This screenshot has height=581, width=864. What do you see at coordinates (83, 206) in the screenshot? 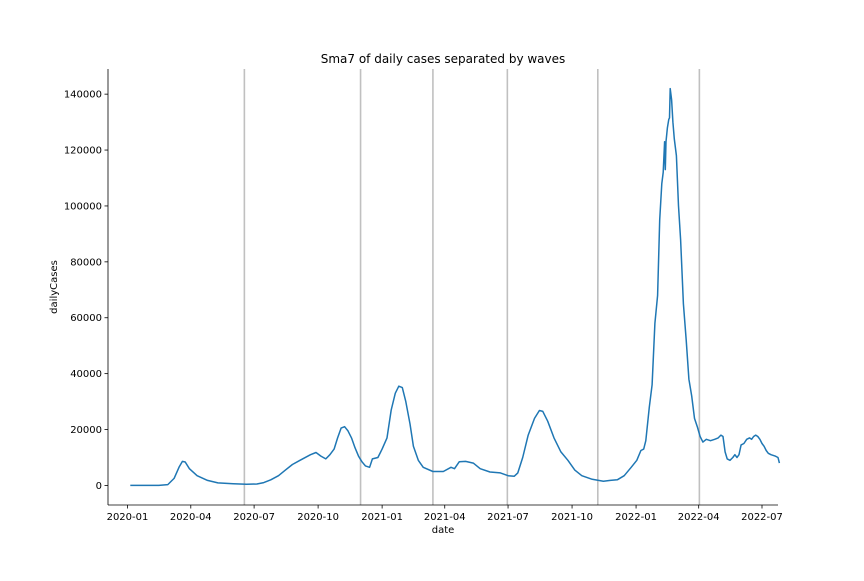
I see `y-tick-label: 100000` at bounding box center [83, 206].